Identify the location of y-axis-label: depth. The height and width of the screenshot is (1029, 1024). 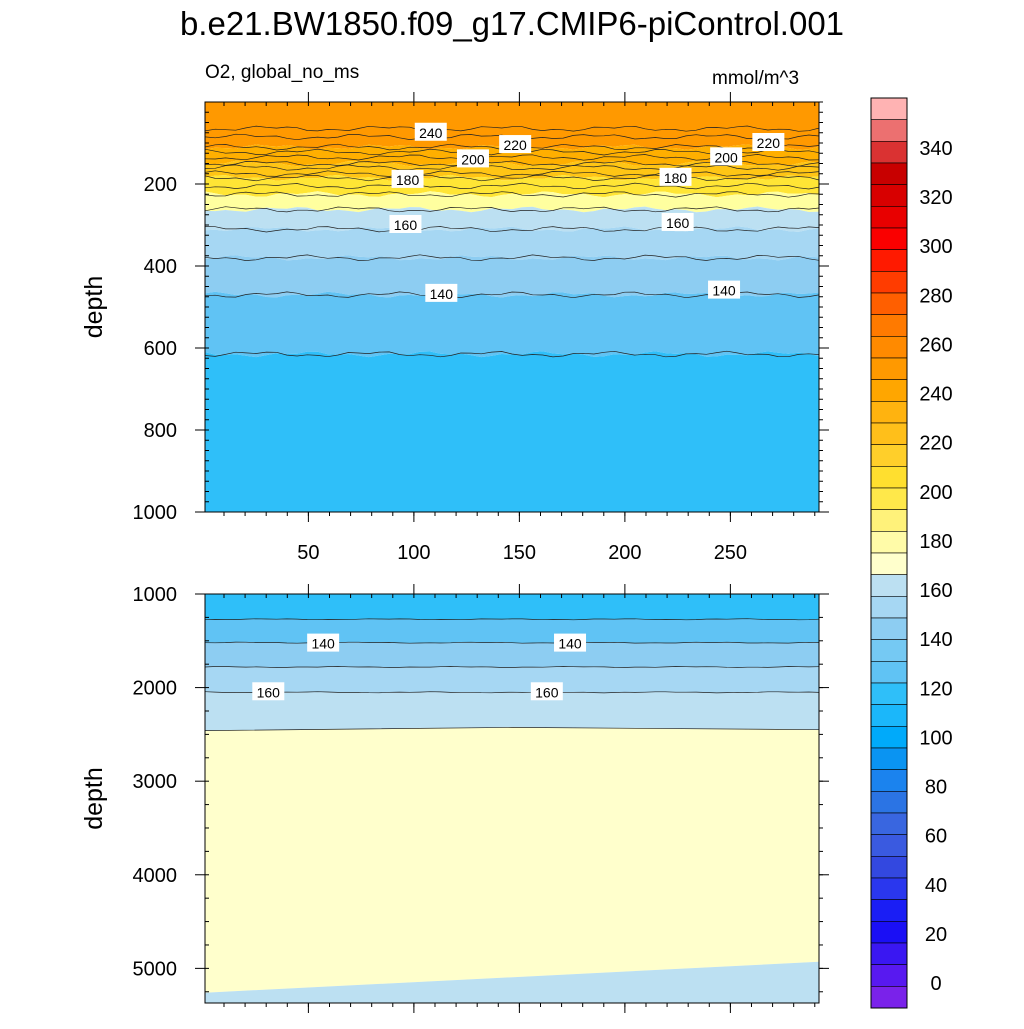
(94, 307).